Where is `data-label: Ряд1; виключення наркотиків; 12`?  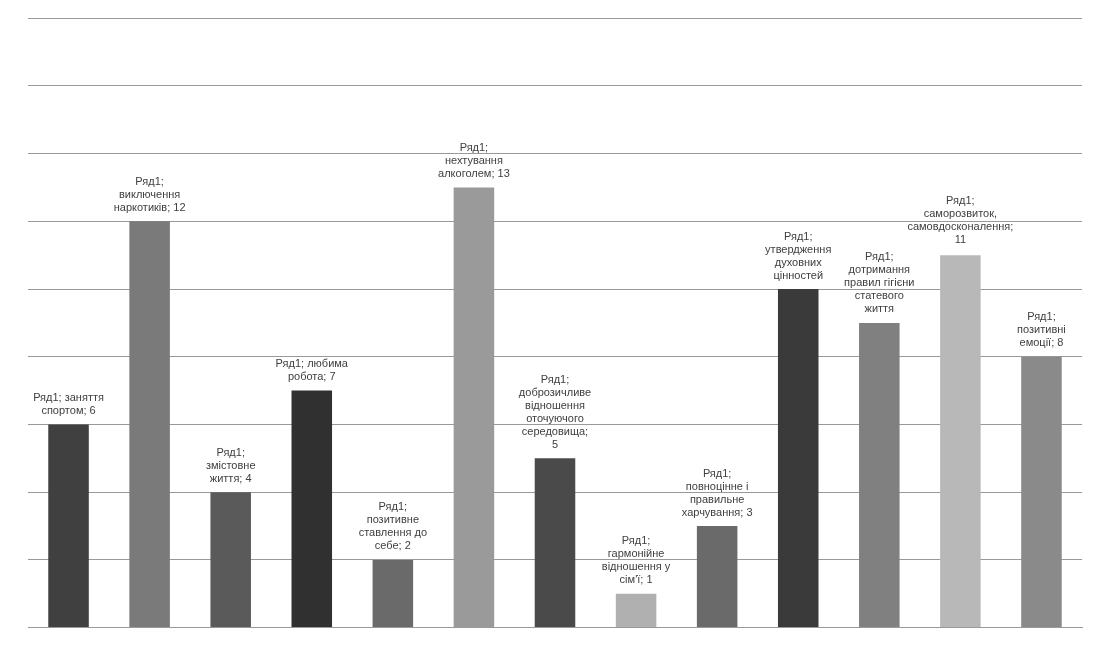 data-label: Ряд1; виключення наркотиків; 12 is located at coordinates (149, 193).